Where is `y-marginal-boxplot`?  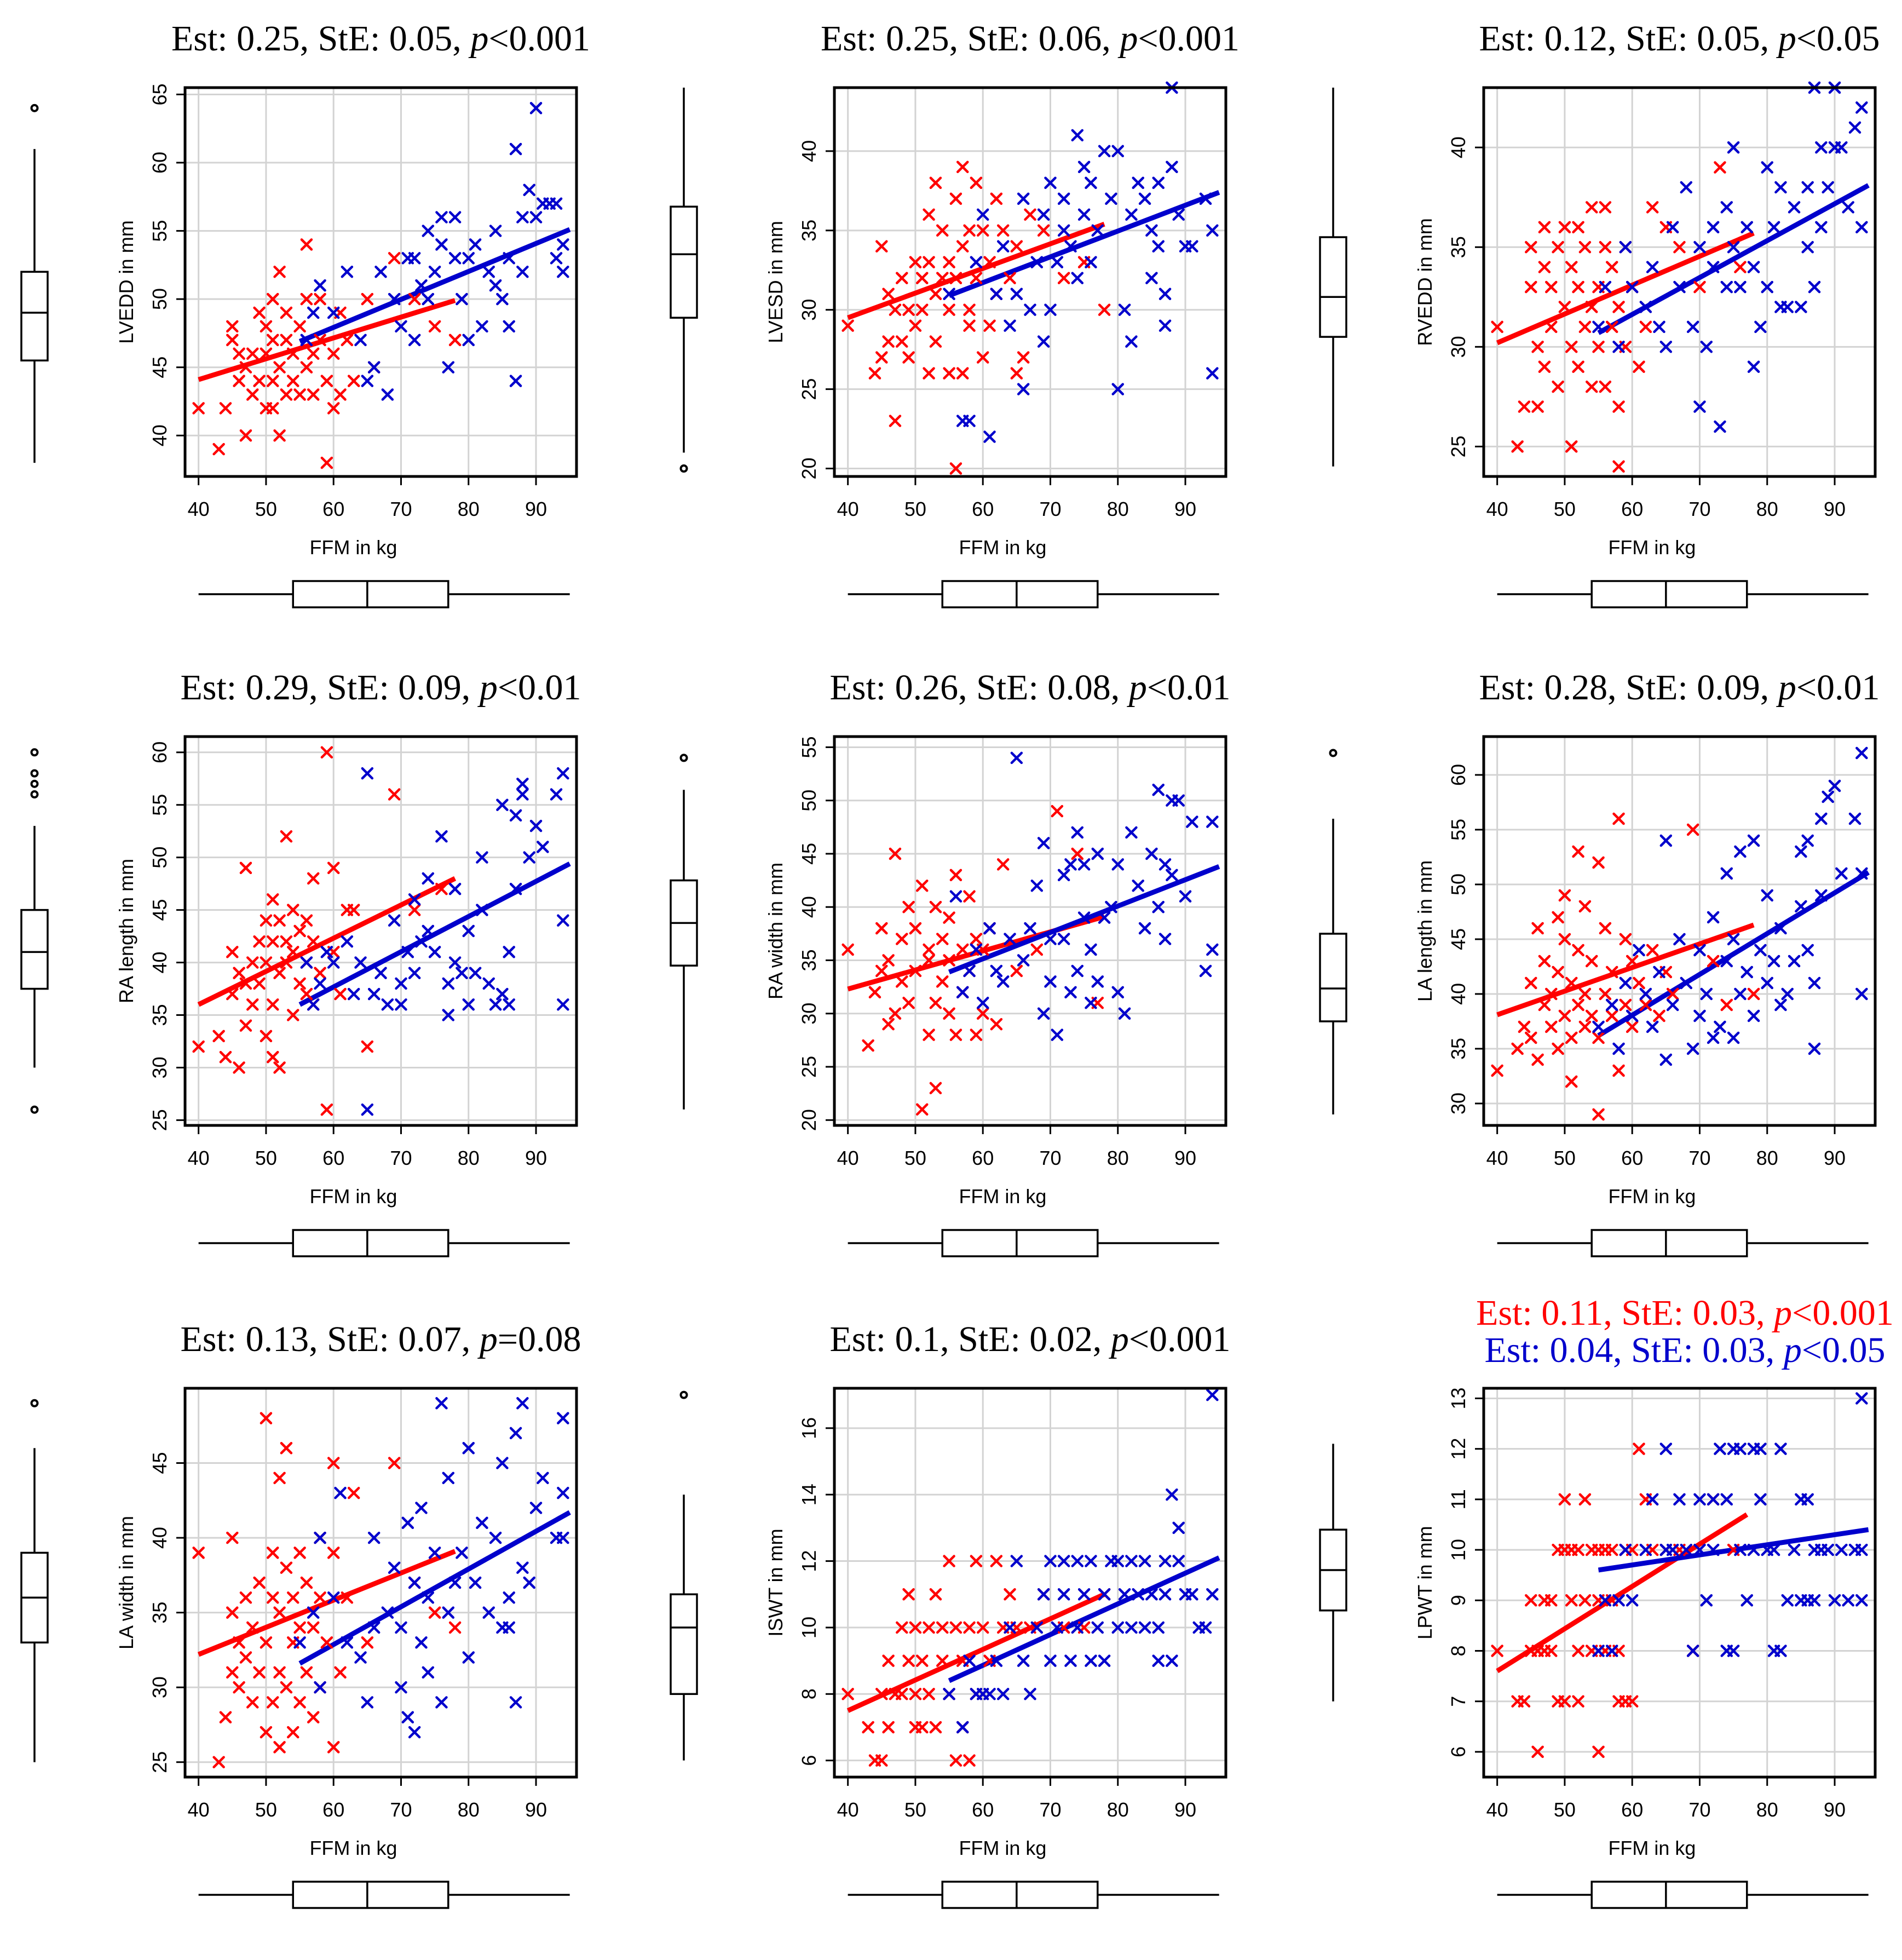 y-marginal-boxplot is located at coordinates (684, 280).